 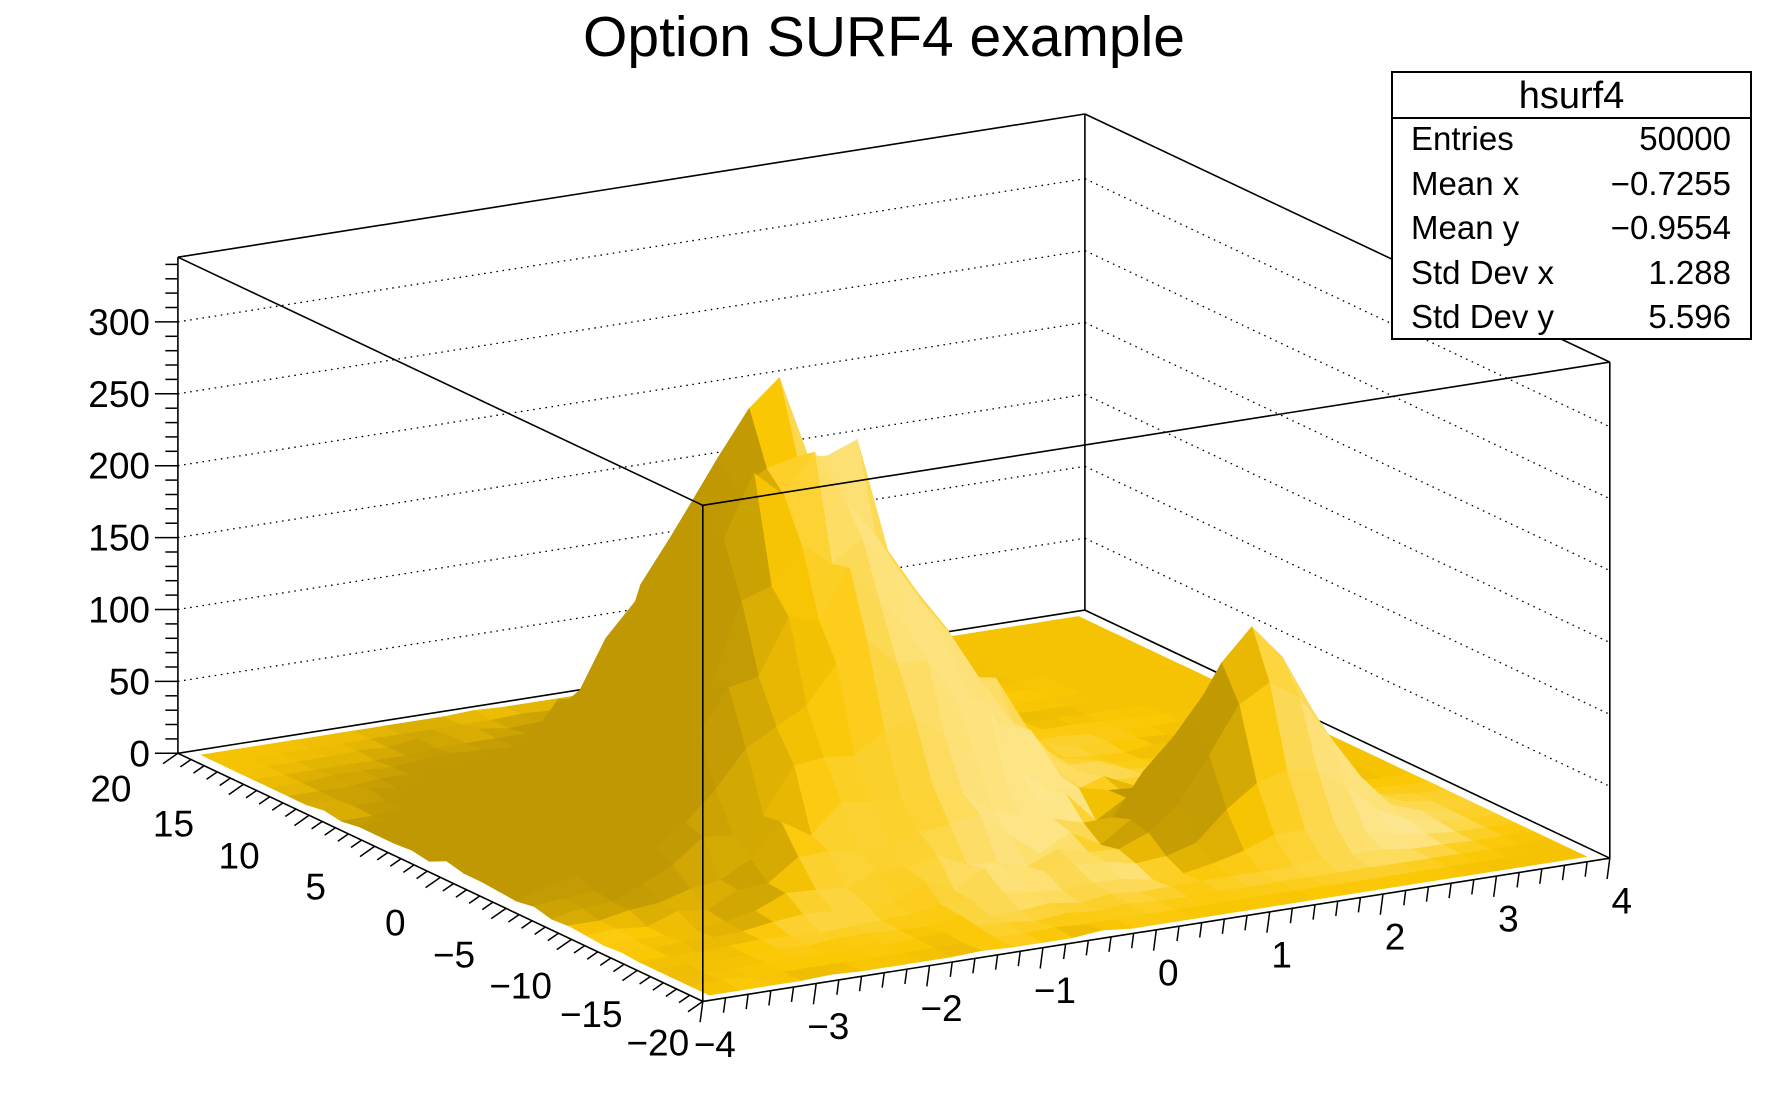 I want to click on svg-text: 5, so click(x=315, y=886).